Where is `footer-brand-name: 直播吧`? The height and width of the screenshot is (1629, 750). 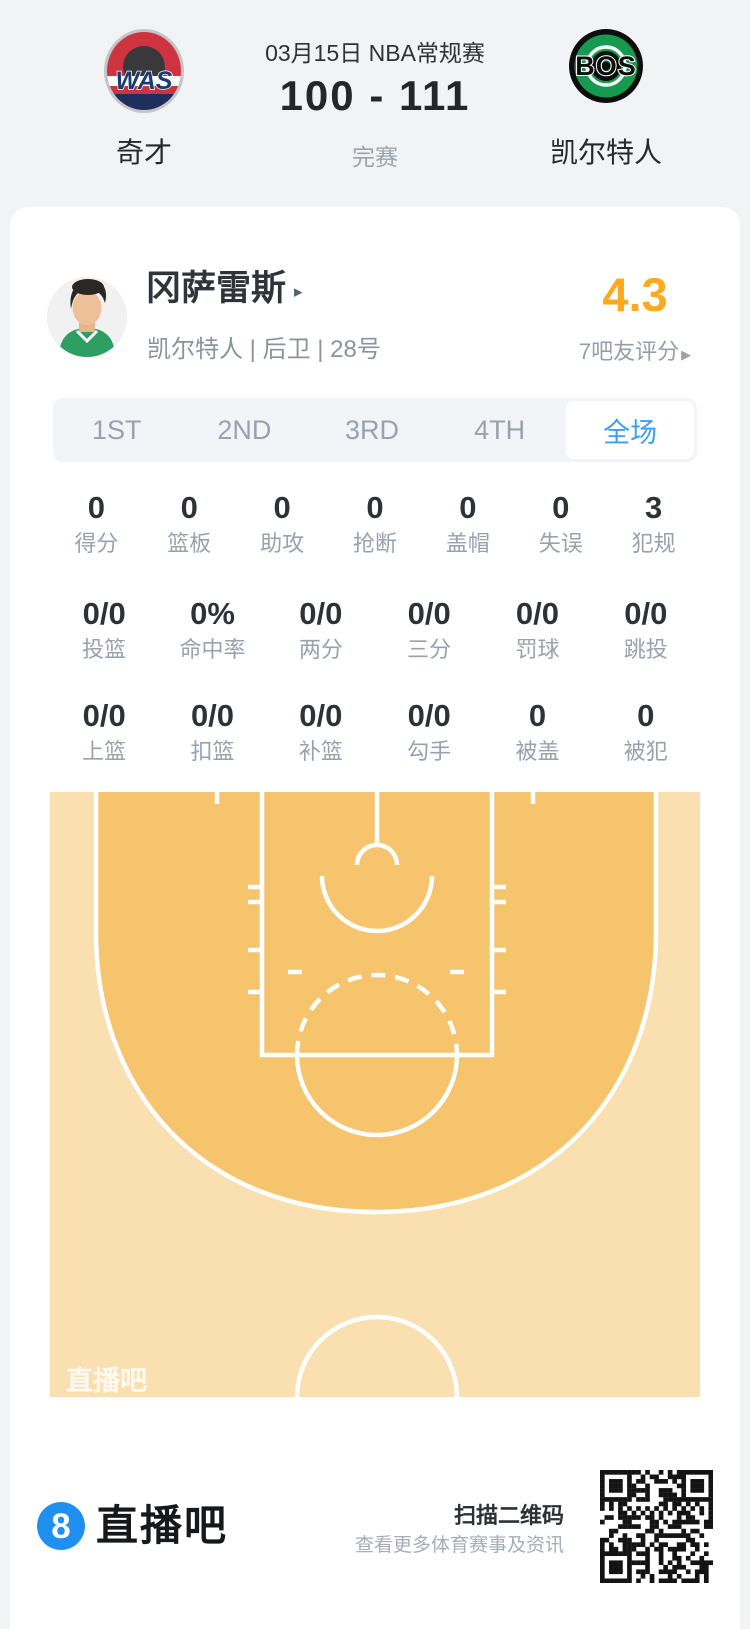
footer-brand-name: 直播吧 is located at coordinates (162, 1525).